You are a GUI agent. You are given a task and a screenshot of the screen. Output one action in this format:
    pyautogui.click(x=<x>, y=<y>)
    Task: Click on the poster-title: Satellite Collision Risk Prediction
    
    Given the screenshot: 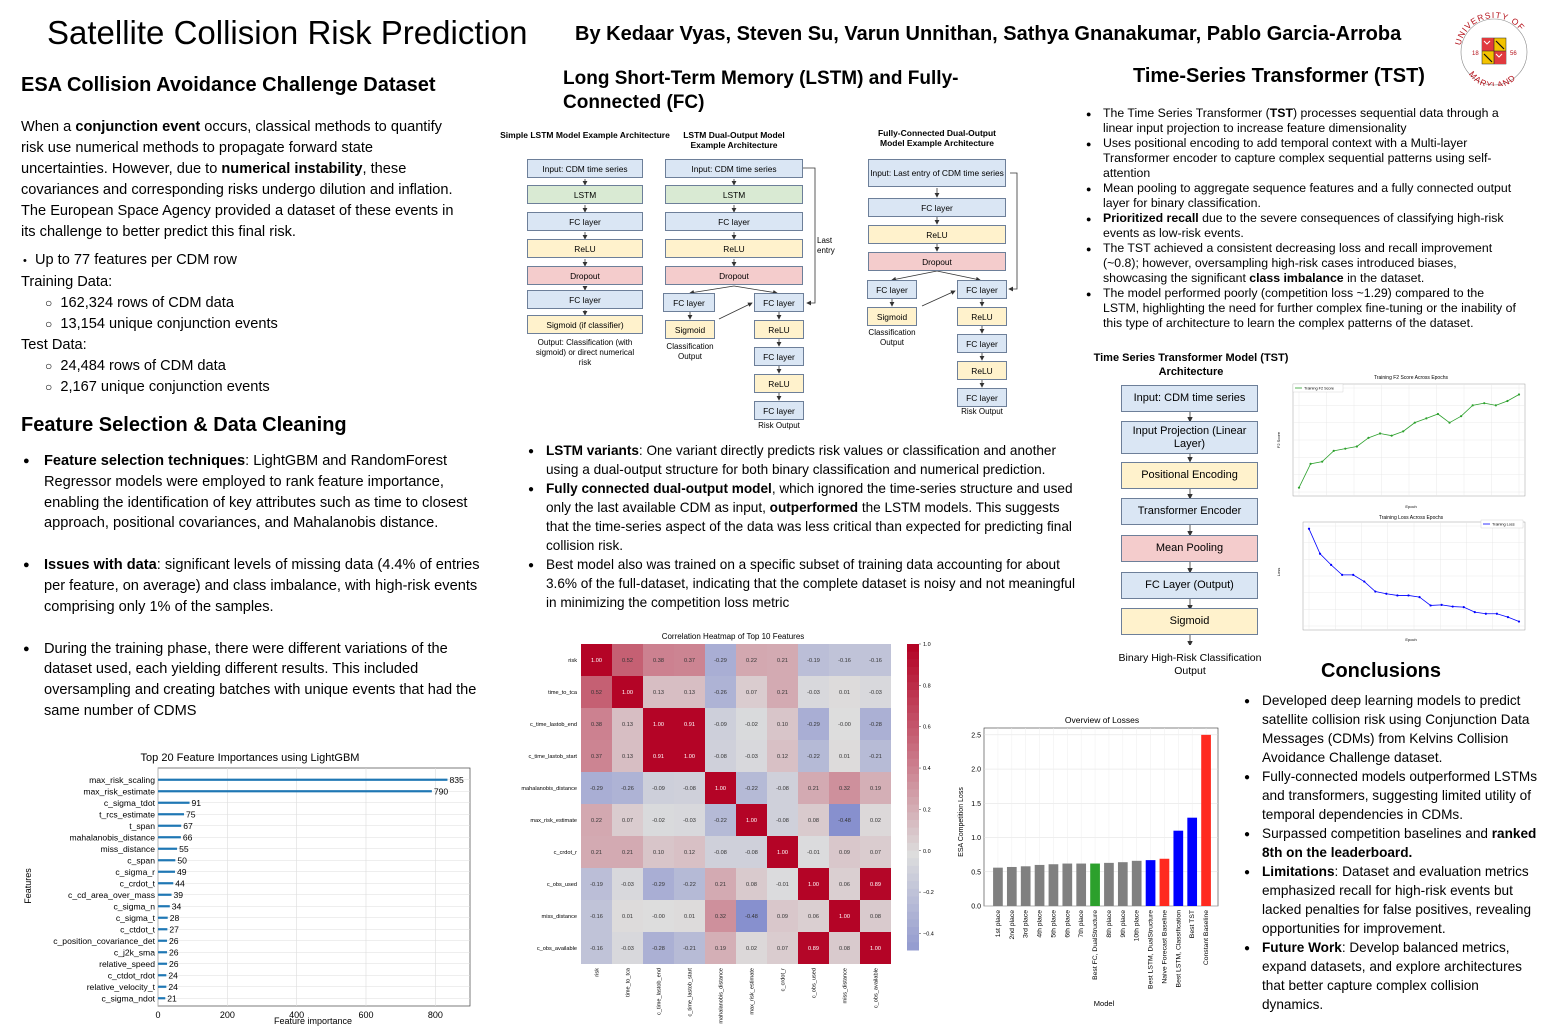 What is the action you would take?
    pyautogui.click(x=287, y=32)
    